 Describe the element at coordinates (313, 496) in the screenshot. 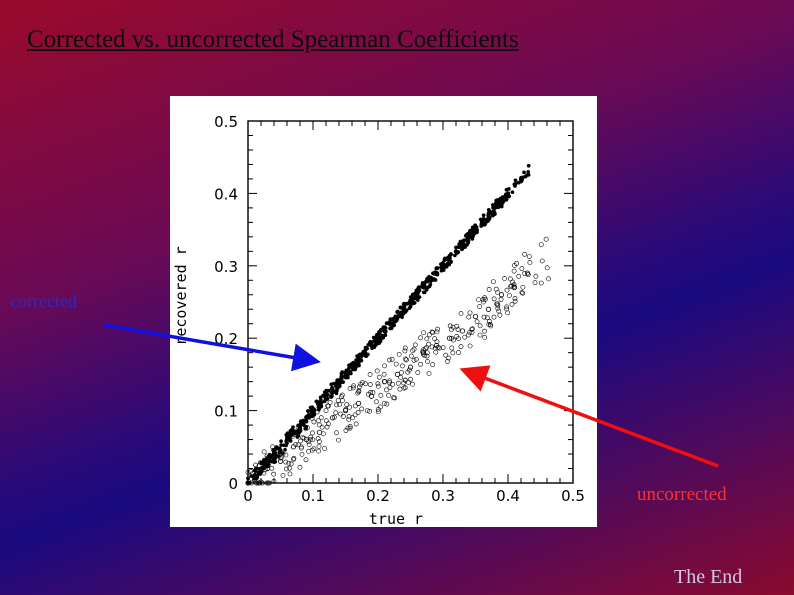

I see `x-tick-label: 0.1` at that location.